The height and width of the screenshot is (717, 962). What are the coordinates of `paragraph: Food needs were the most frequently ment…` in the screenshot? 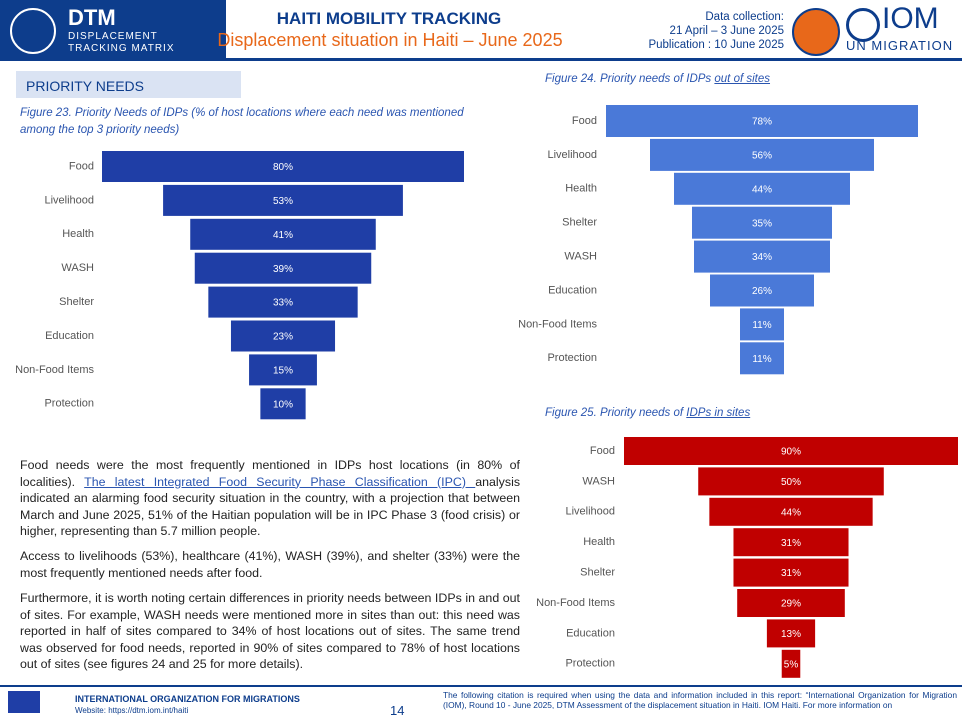 It's located at (270, 498).